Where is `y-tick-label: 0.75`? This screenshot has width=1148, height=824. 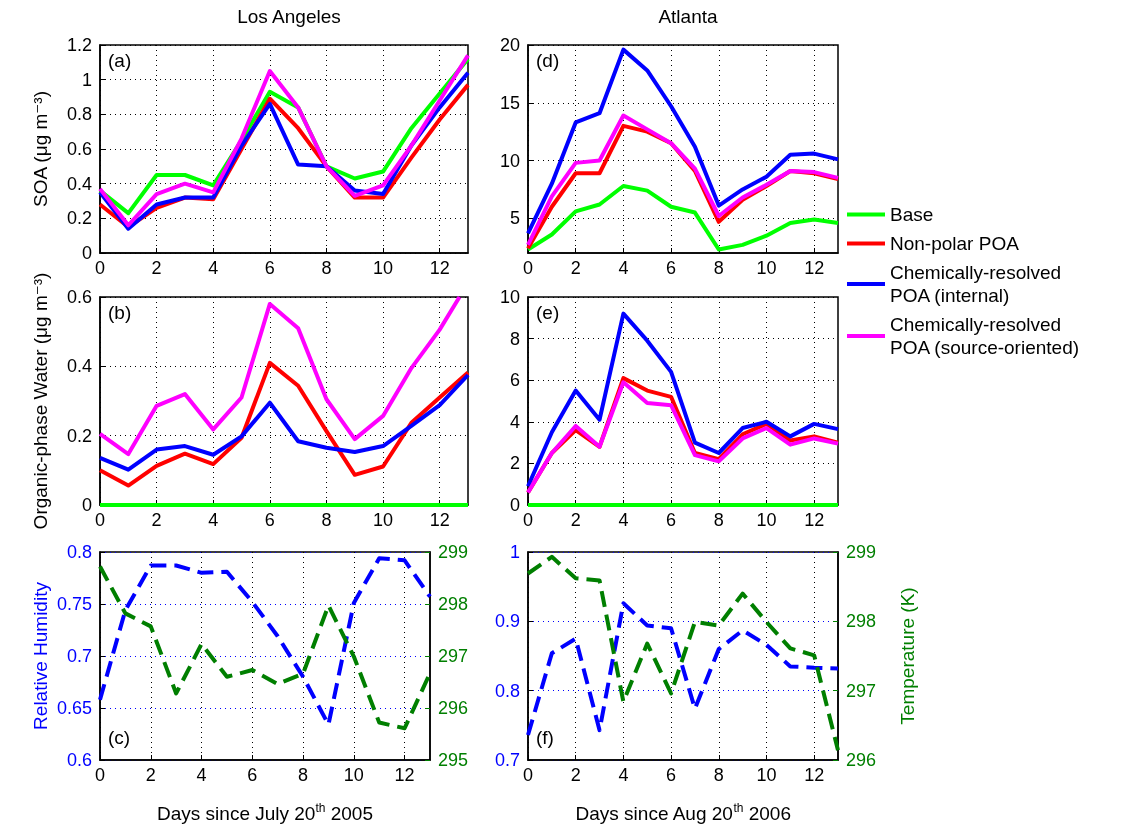
y-tick-label: 0.75 is located at coordinates (74, 604).